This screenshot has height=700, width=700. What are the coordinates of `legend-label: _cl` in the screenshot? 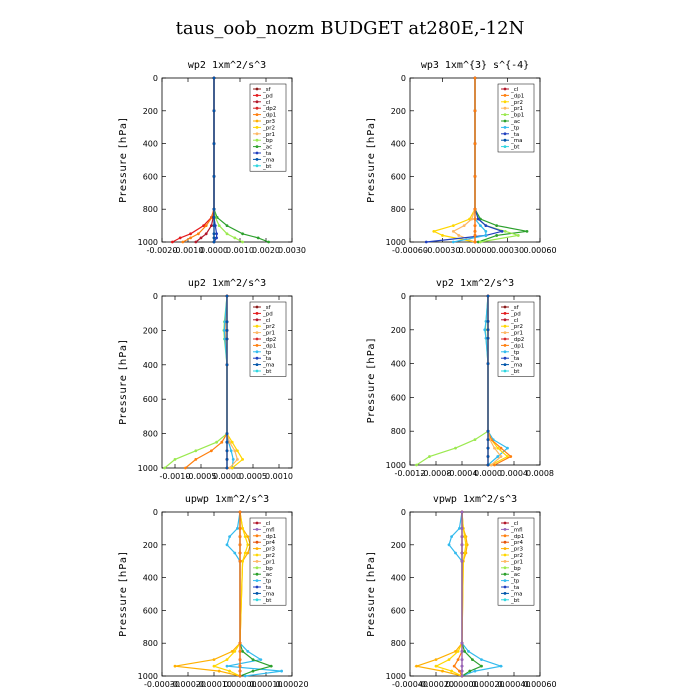 It's located at (514, 321).